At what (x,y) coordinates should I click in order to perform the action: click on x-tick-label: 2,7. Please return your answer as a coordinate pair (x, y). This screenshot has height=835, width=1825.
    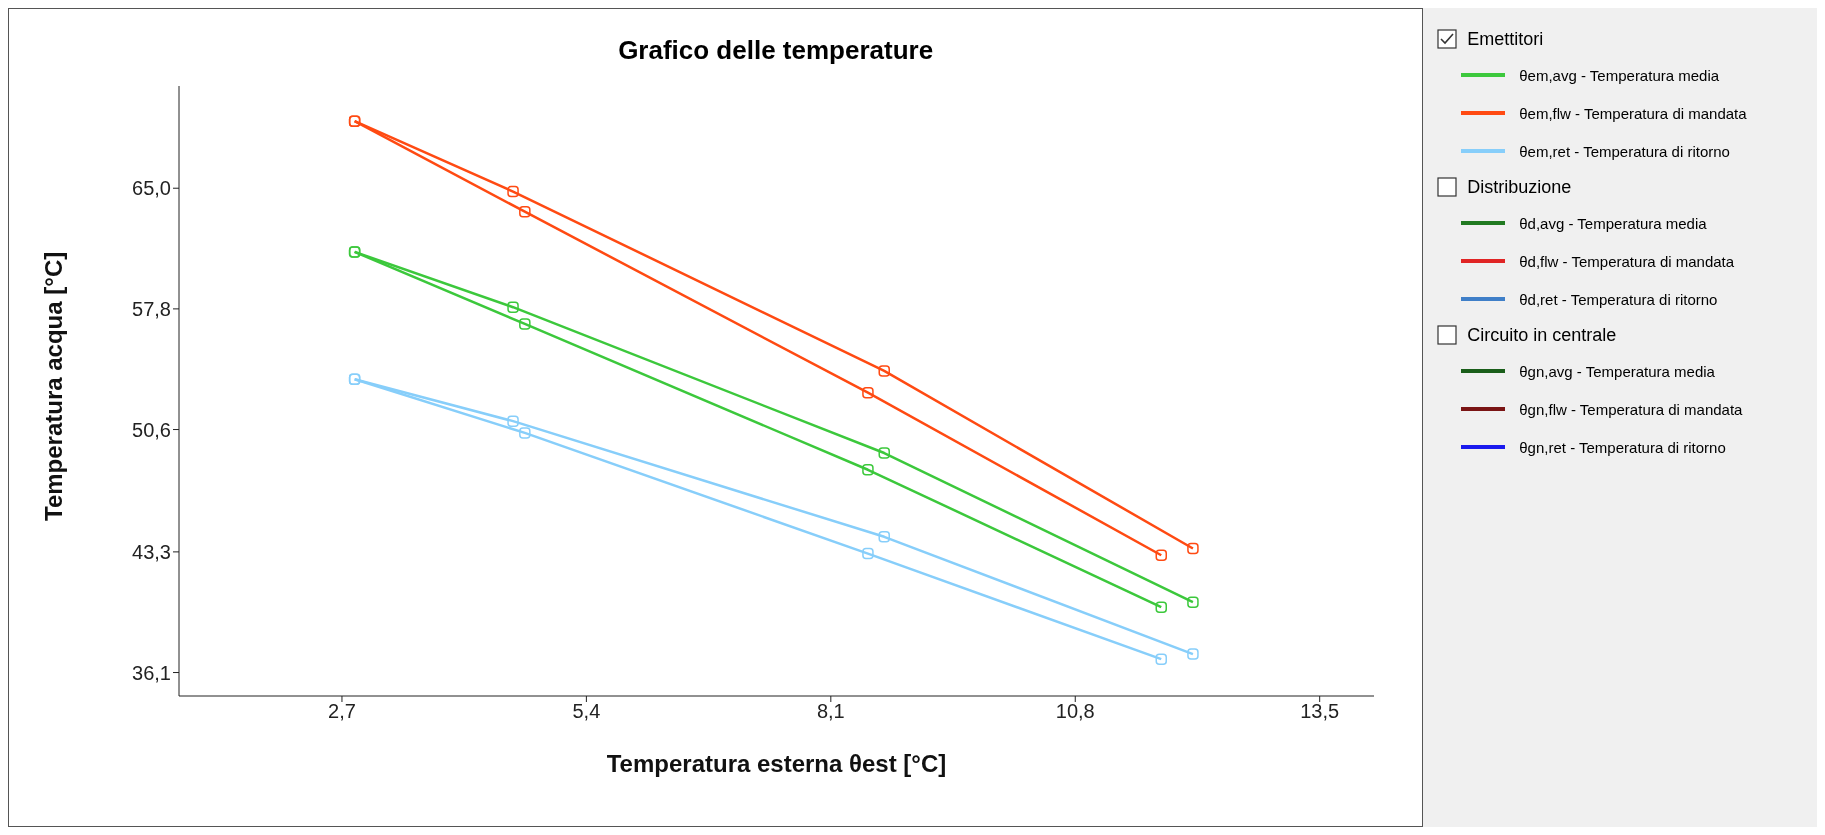
    Looking at the image, I should click on (342, 711).